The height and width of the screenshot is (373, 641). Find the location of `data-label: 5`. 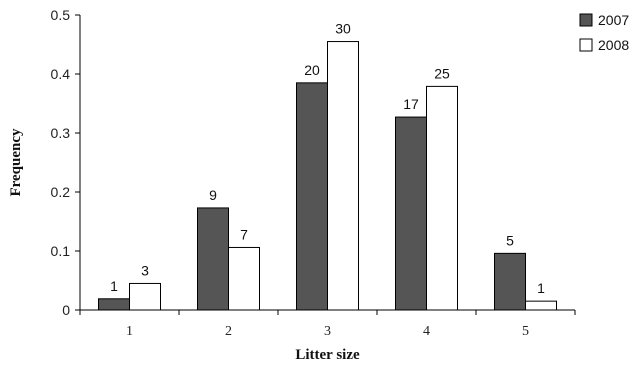

data-label: 5 is located at coordinates (510, 240).